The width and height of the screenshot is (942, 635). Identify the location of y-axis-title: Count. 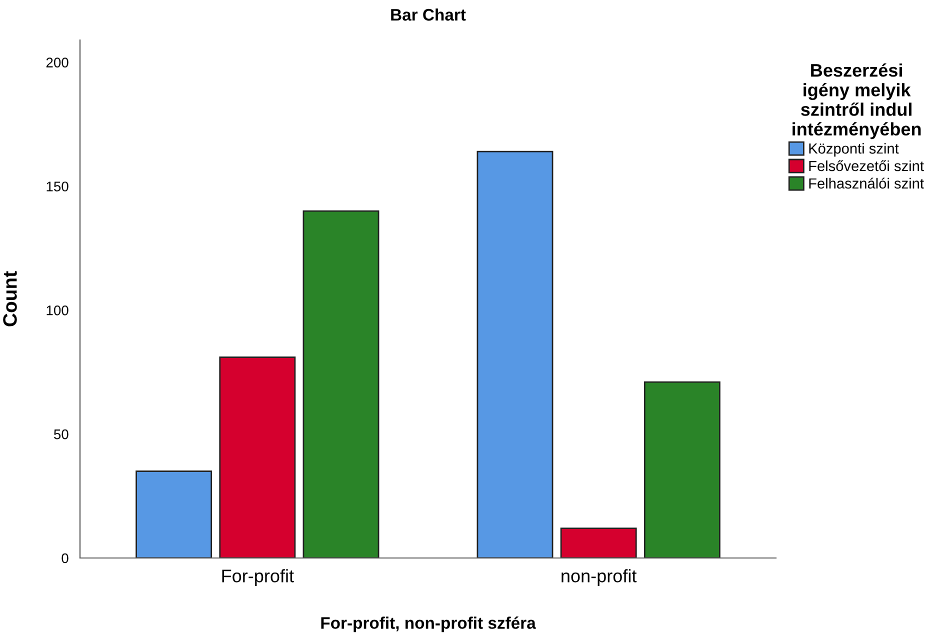
(10, 298).